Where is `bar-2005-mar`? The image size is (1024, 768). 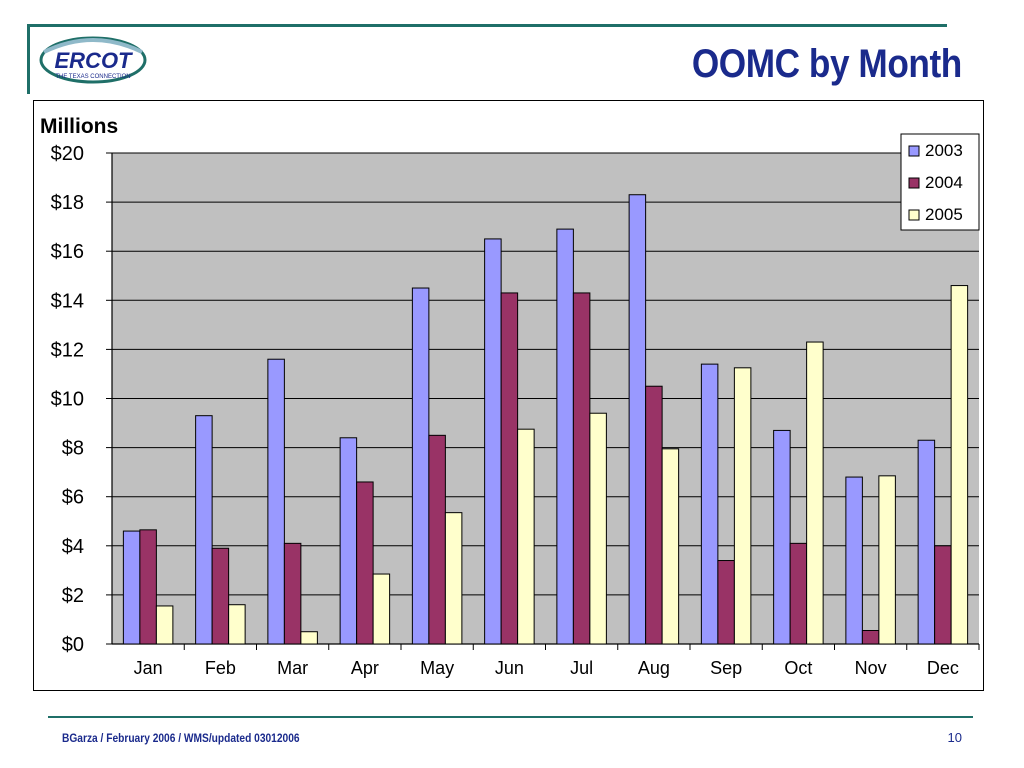 bar-2005-mar is located at coordinates (309, 638).